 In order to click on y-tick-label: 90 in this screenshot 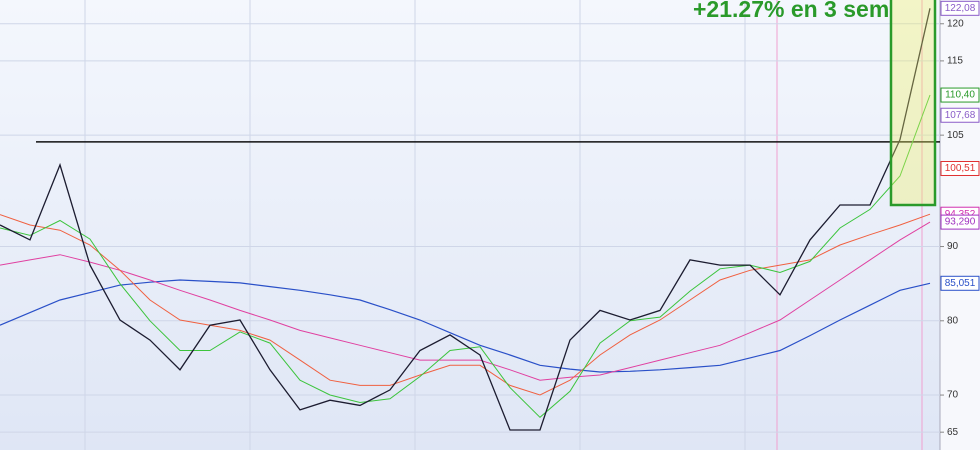, I will do `click(953, 246)`.